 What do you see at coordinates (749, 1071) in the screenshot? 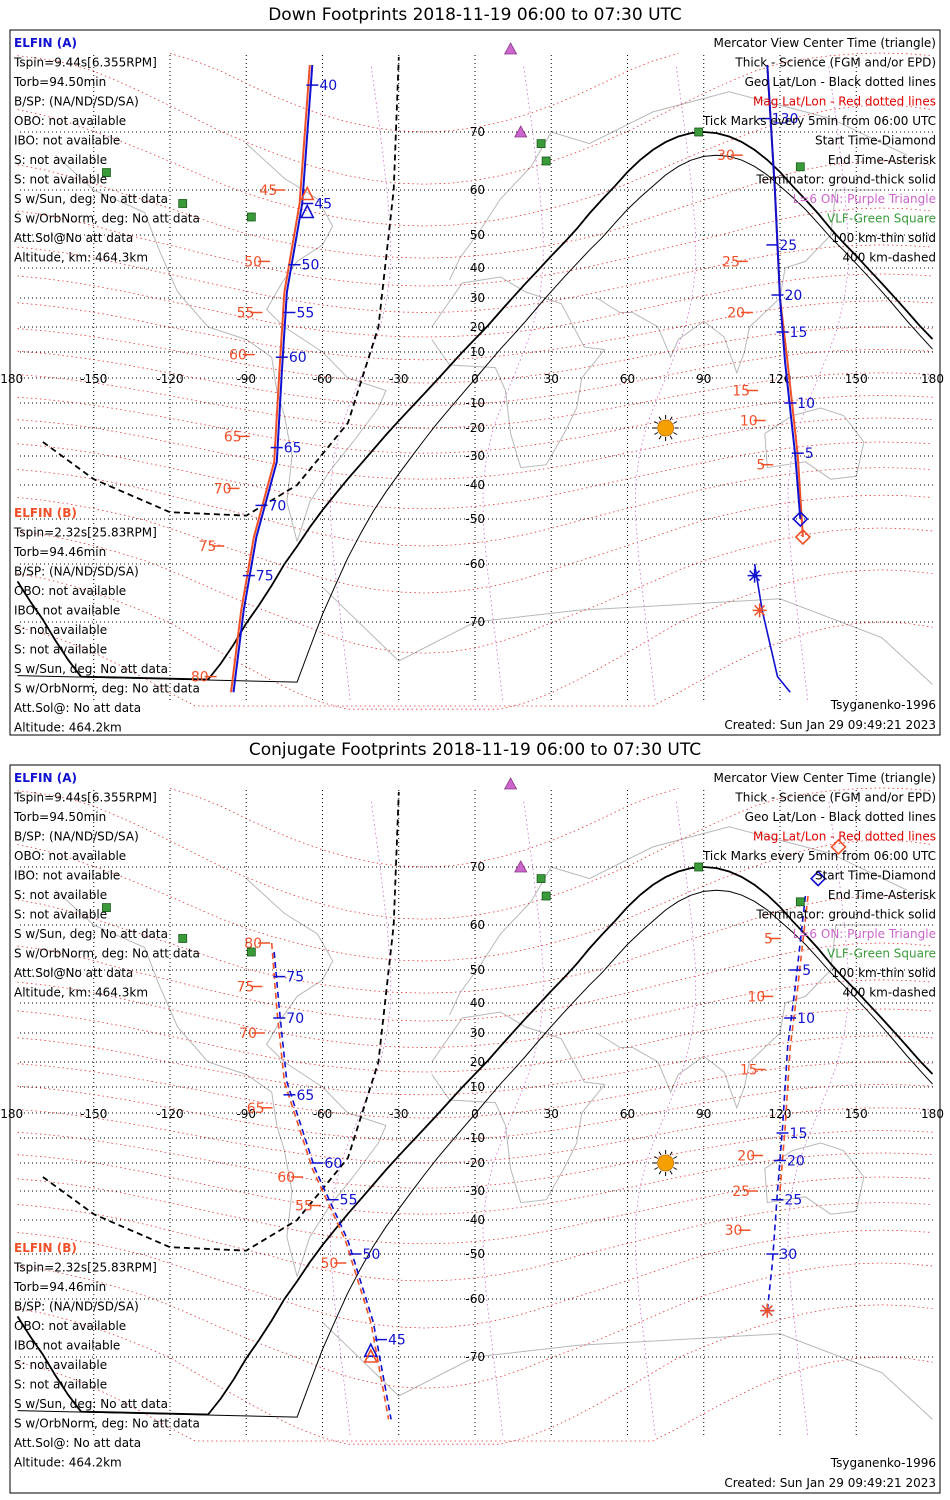
I see `tick-label-b: 15` at bounding box center [749, 1071].